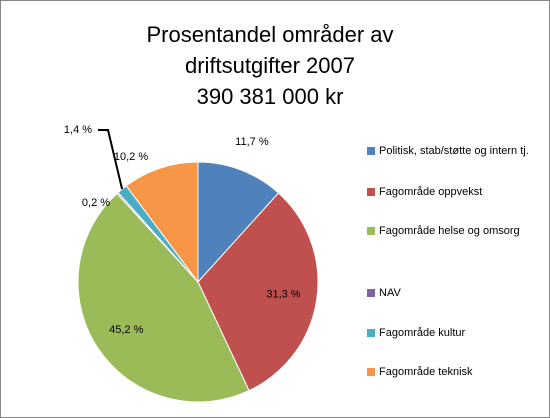 The height and width of the screenshot is (418, 550). I want to click on legend-label: Fagområde kultur, so click(422, 333).